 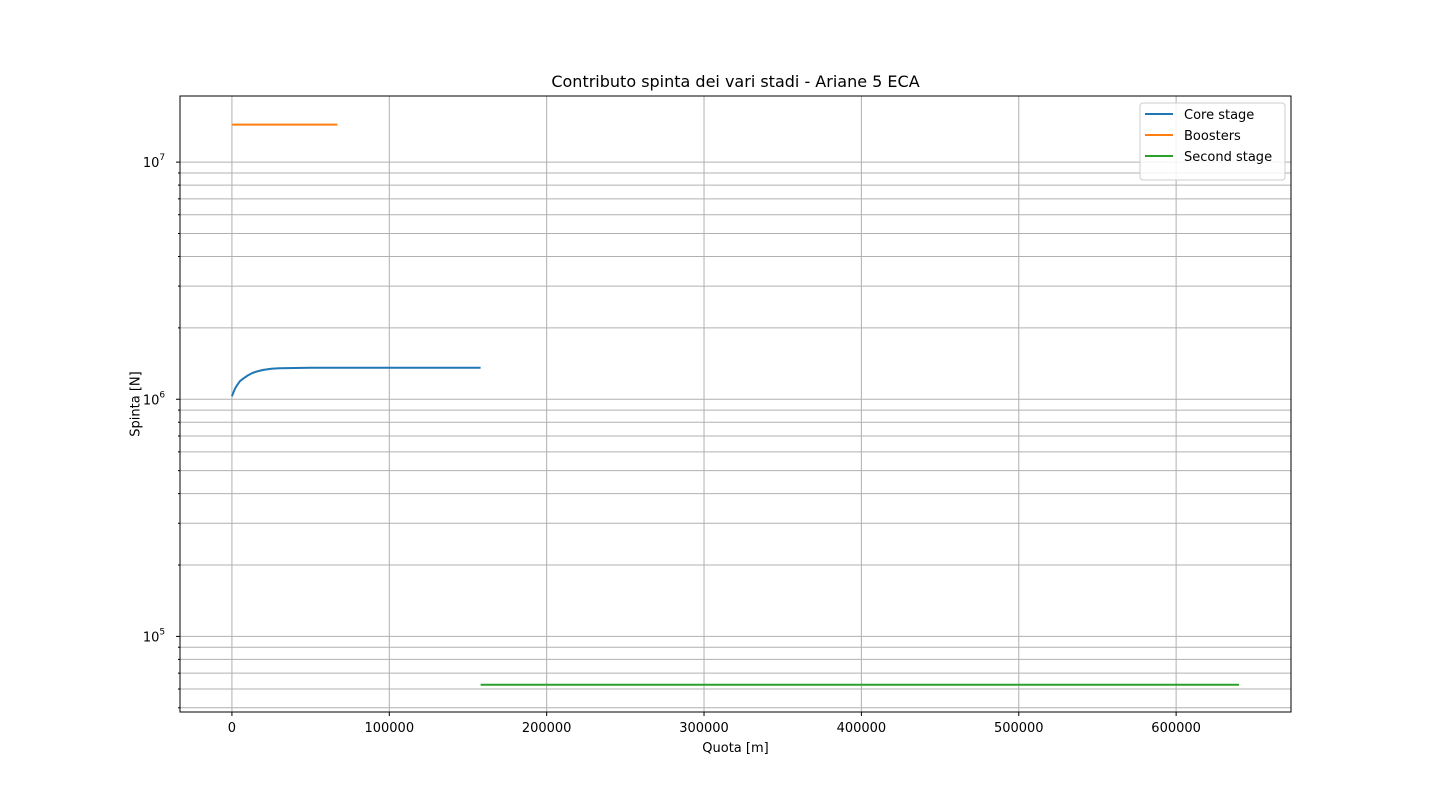 I want to click on y-axis-label: Spinta [N], so click(x=136, y=403).